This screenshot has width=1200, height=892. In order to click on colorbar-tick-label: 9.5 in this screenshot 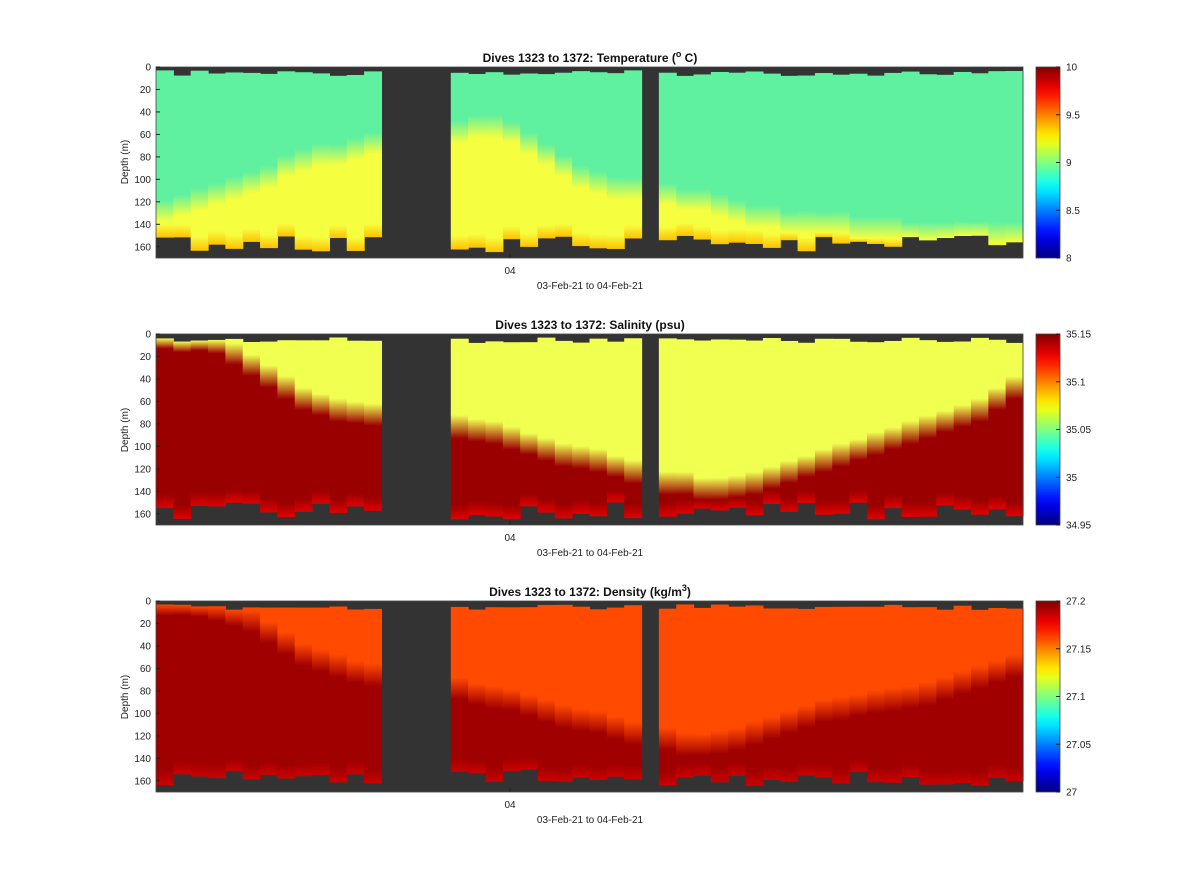, I will do `click(1073, 115)`.